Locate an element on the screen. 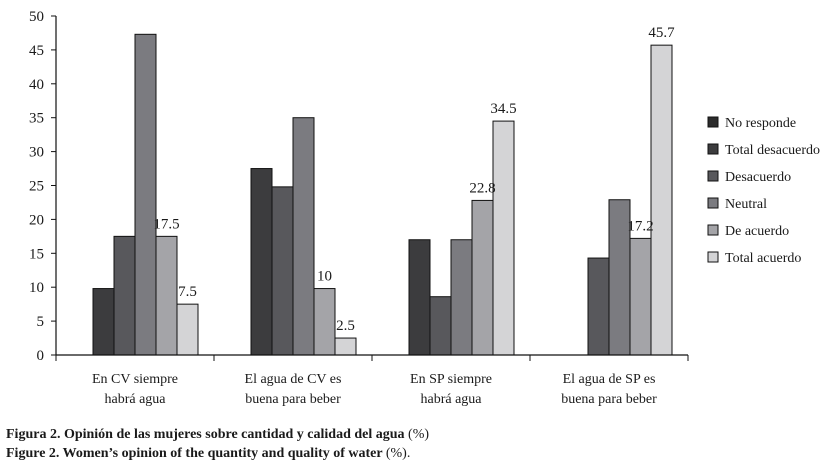 This screenshot has height=471, width=836. legend-label: Desacuerdo is located at coordinates (758, 177).